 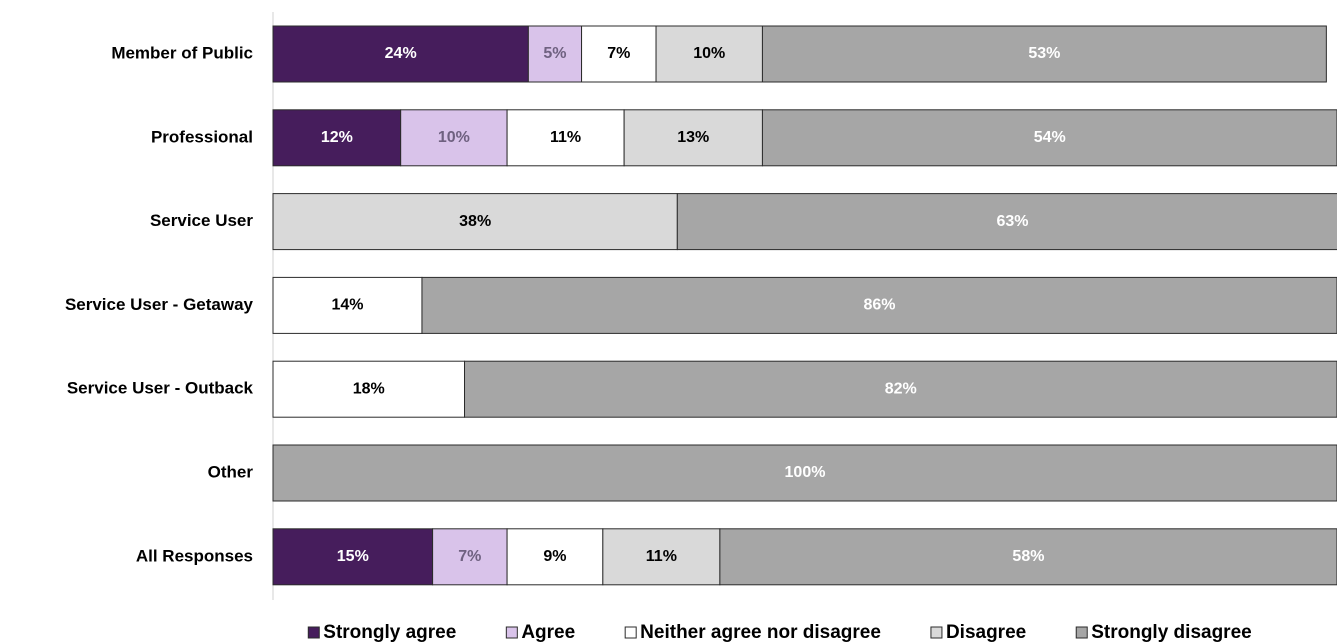 What do you see at coordinates (1171, 632) in the screenshot?
I see `legend-label: Strongly disagree` at bounding box center [1171, 632].